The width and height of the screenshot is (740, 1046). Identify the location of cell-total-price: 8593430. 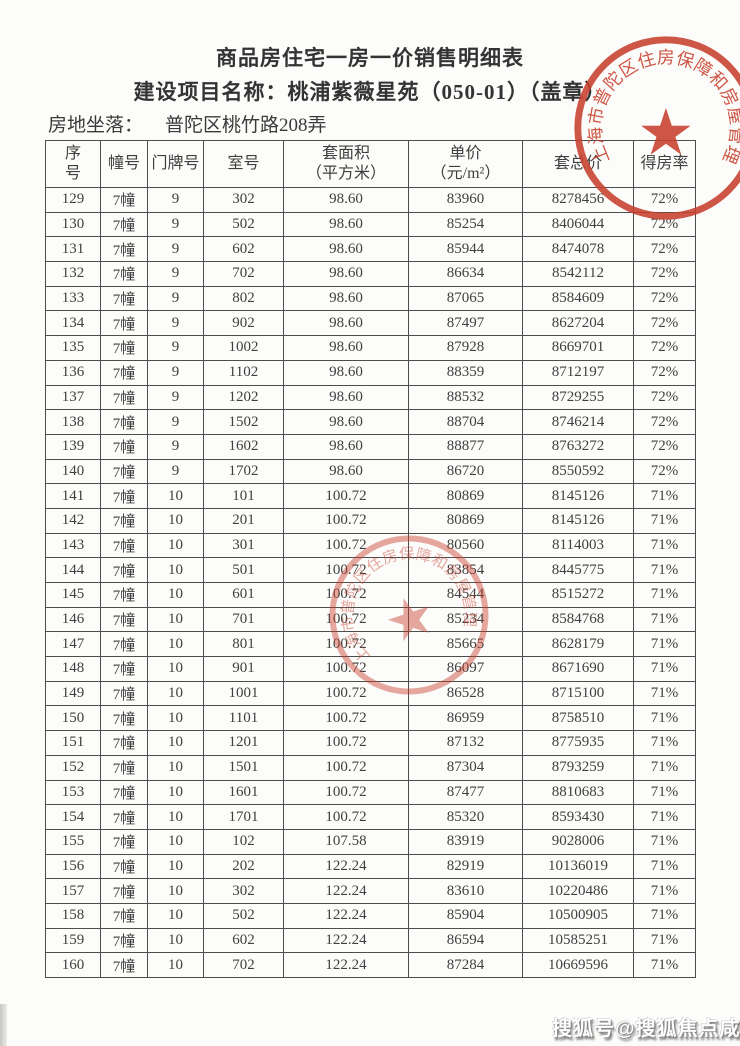
(578, 817).